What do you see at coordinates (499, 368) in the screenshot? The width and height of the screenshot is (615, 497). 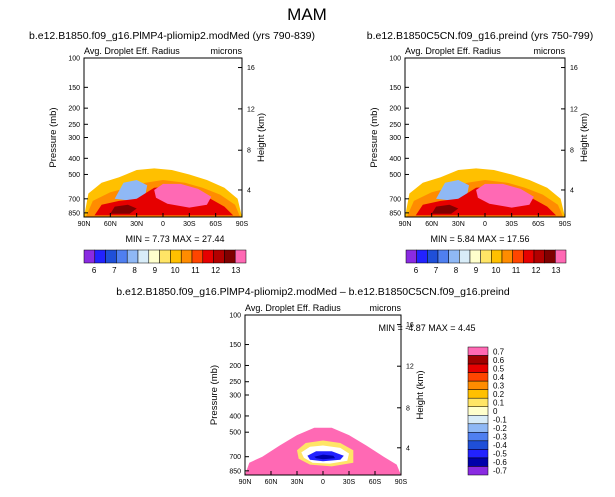 I see `colorbar-label: 0.5` at bounding box center [499, 368].